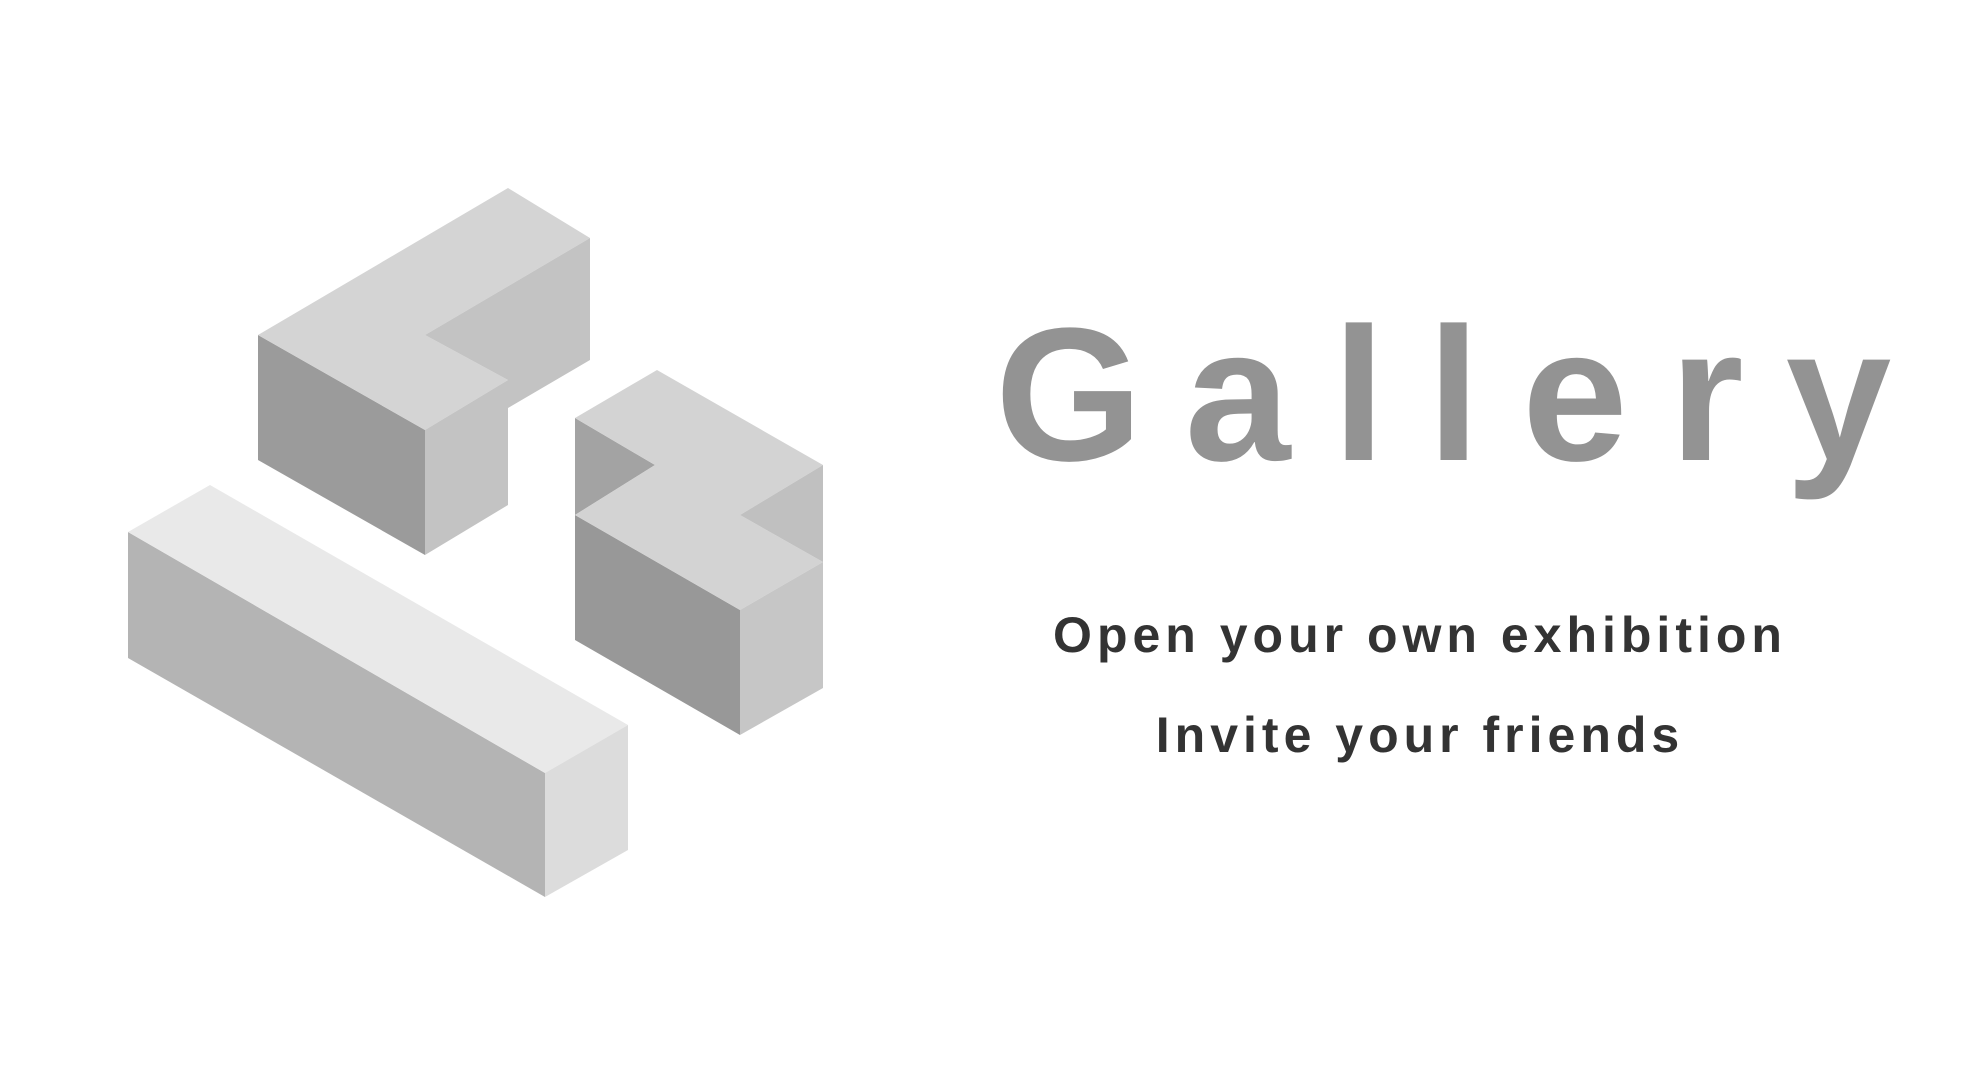  I want to click on top-left-block, so click(424, 371).